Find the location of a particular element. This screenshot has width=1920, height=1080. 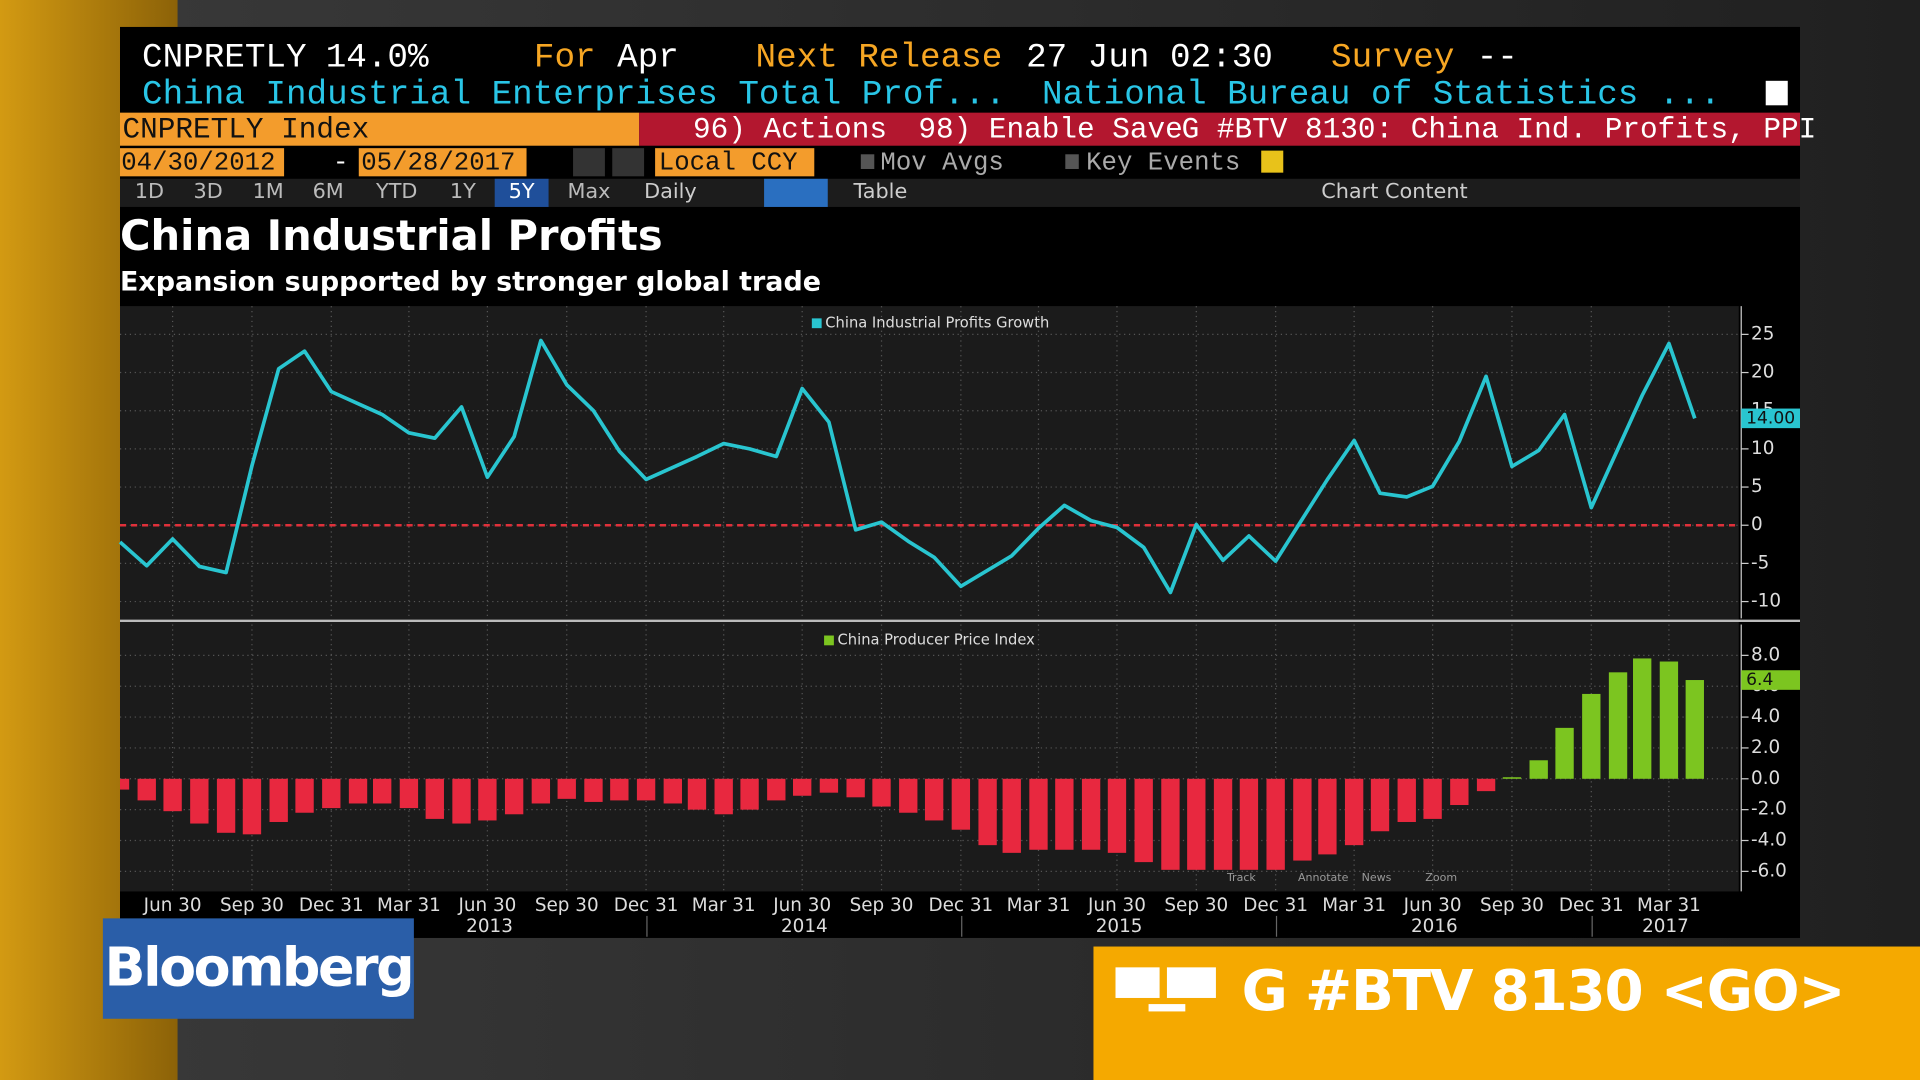

period-button: 6M is located at coordinates (328, 191).